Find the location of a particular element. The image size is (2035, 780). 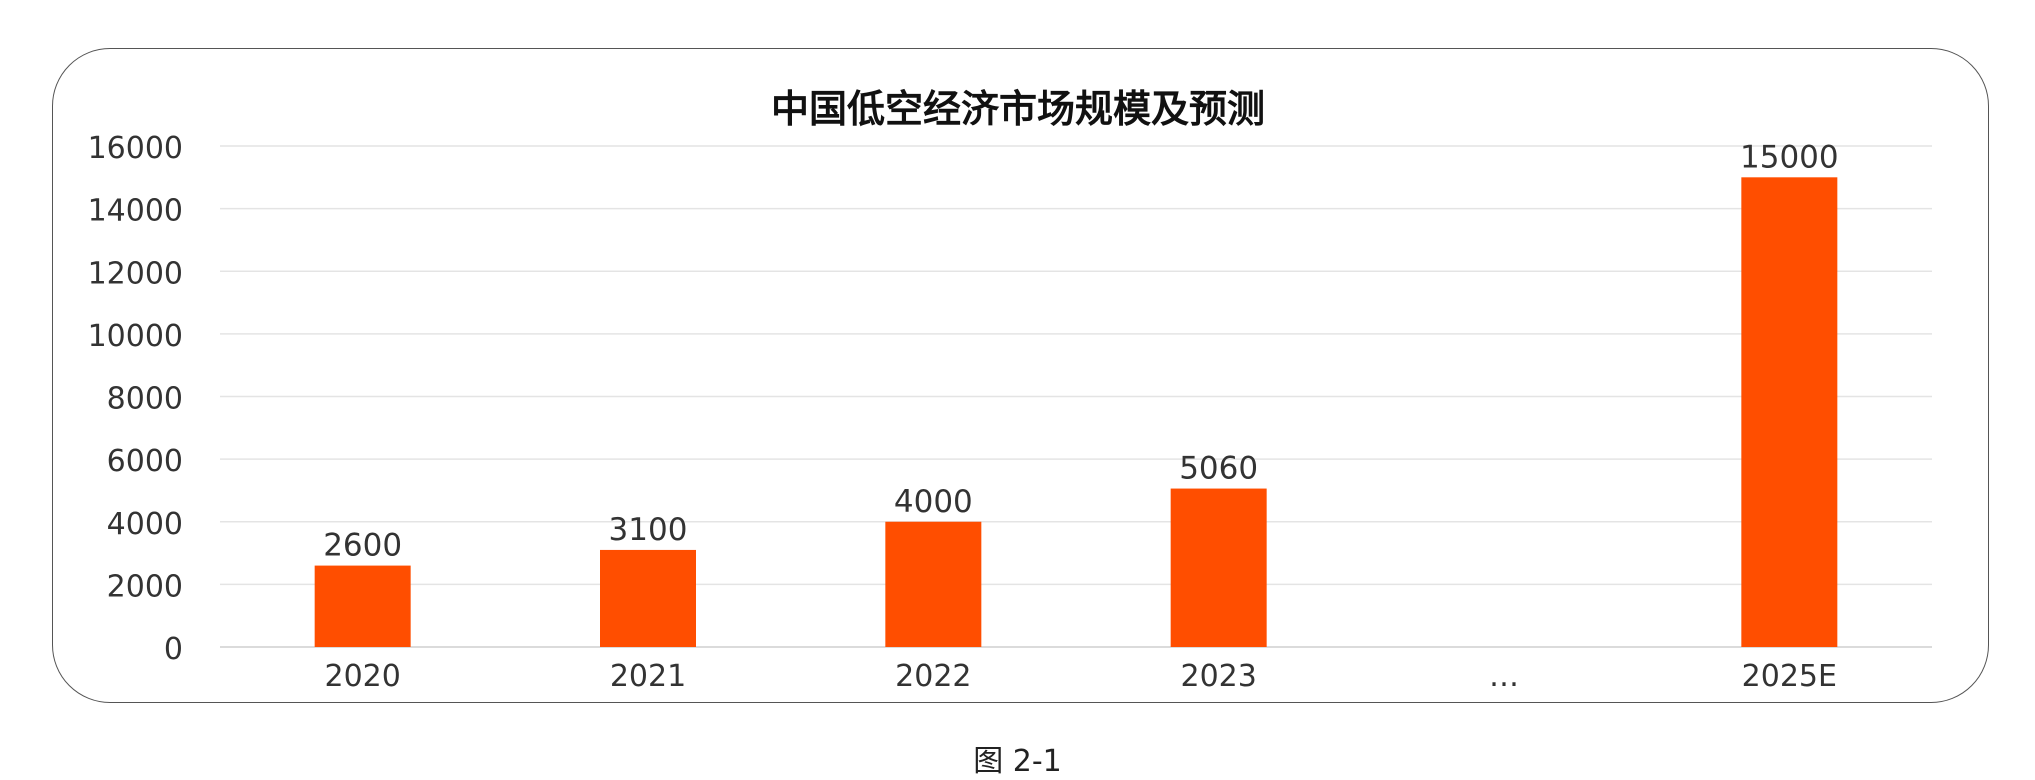

y-tick-label: 10000 is located at coordinates (135, 336).